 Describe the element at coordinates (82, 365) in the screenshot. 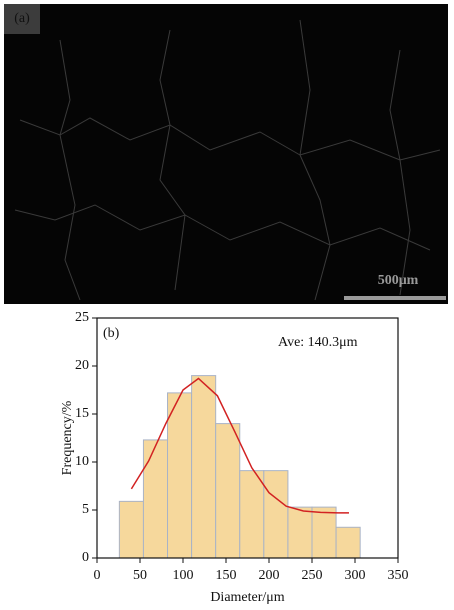

I see `y-tick-label: 20` at that location.